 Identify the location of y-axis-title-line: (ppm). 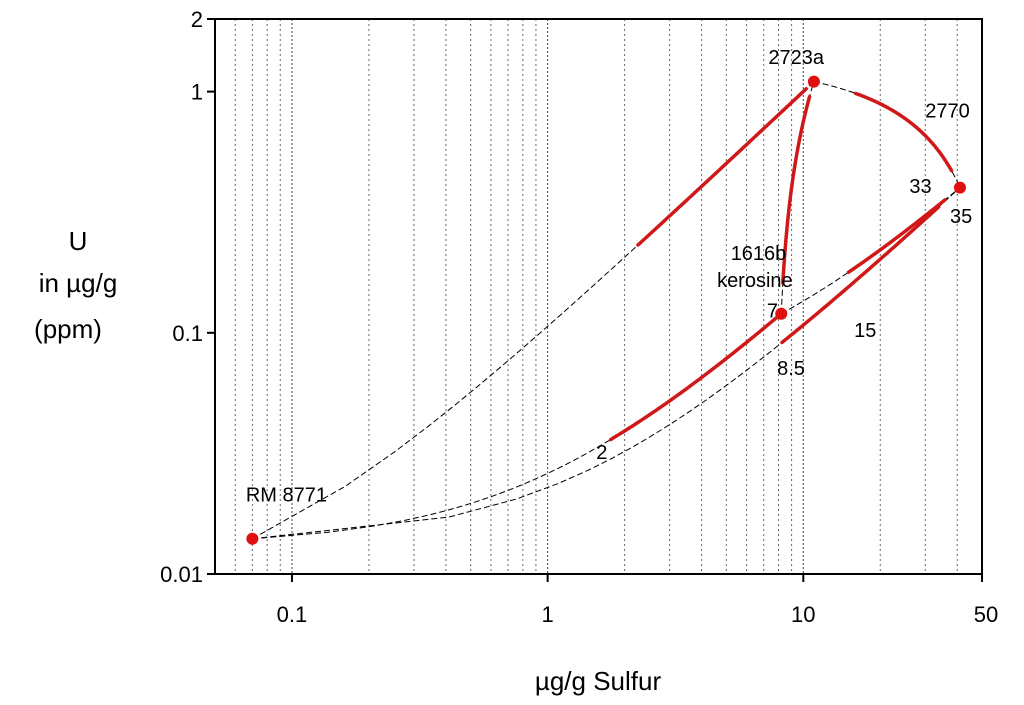
(68, 329).